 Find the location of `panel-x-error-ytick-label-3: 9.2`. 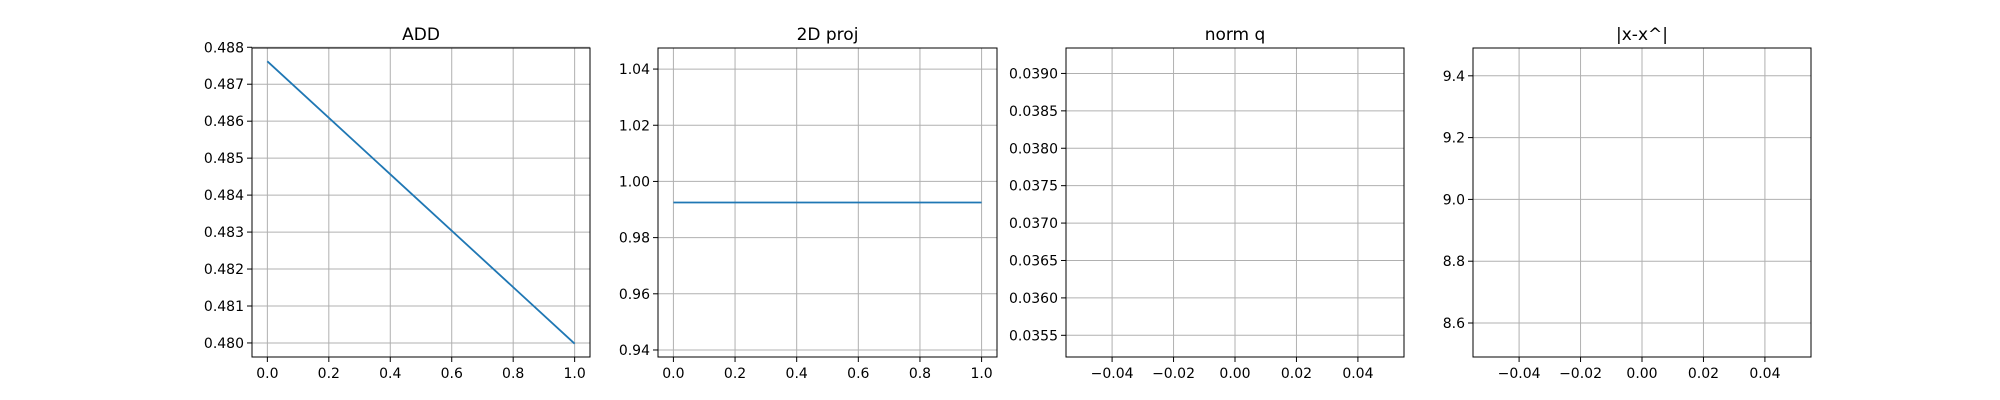

panel-x-error-ytick-label-3: 9.2 is located at coordinates (1454, 139).